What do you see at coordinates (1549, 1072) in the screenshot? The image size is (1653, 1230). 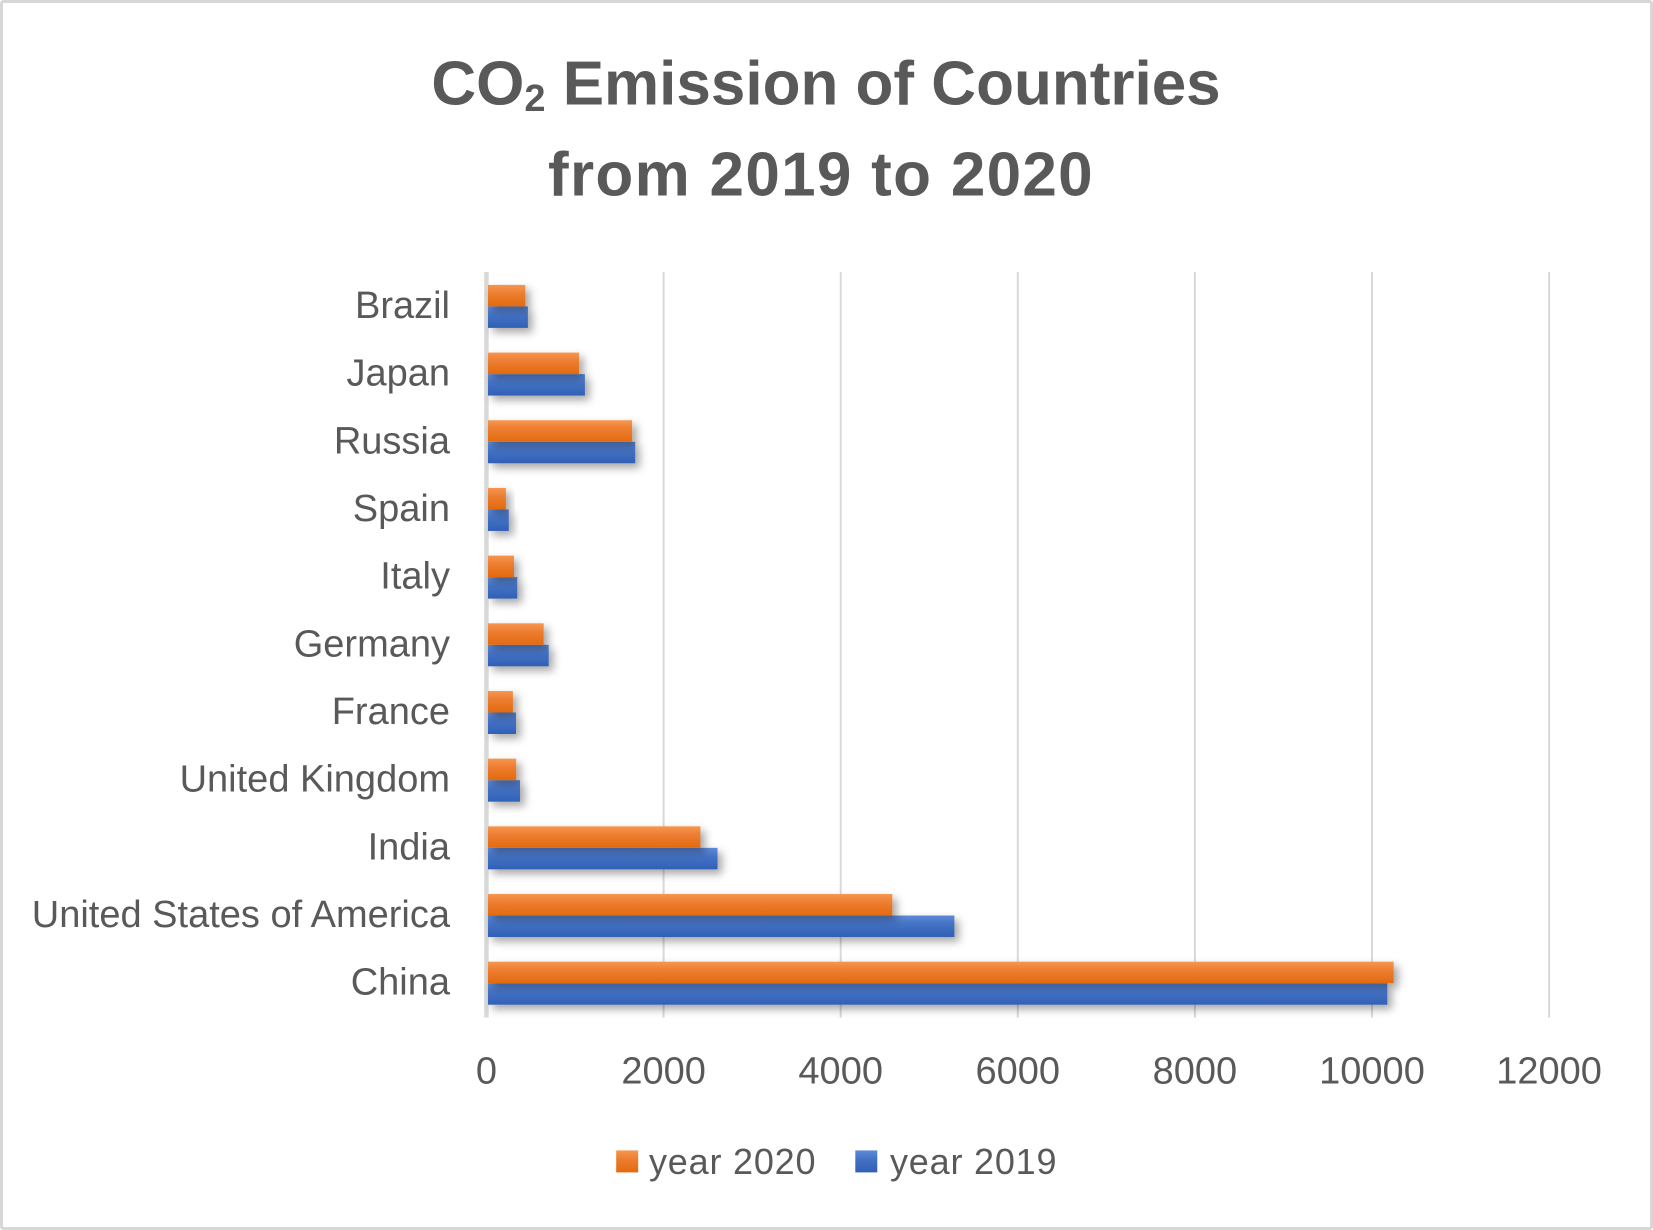 I see `svg-text: 12000` at bounding box center [1549, 1072].